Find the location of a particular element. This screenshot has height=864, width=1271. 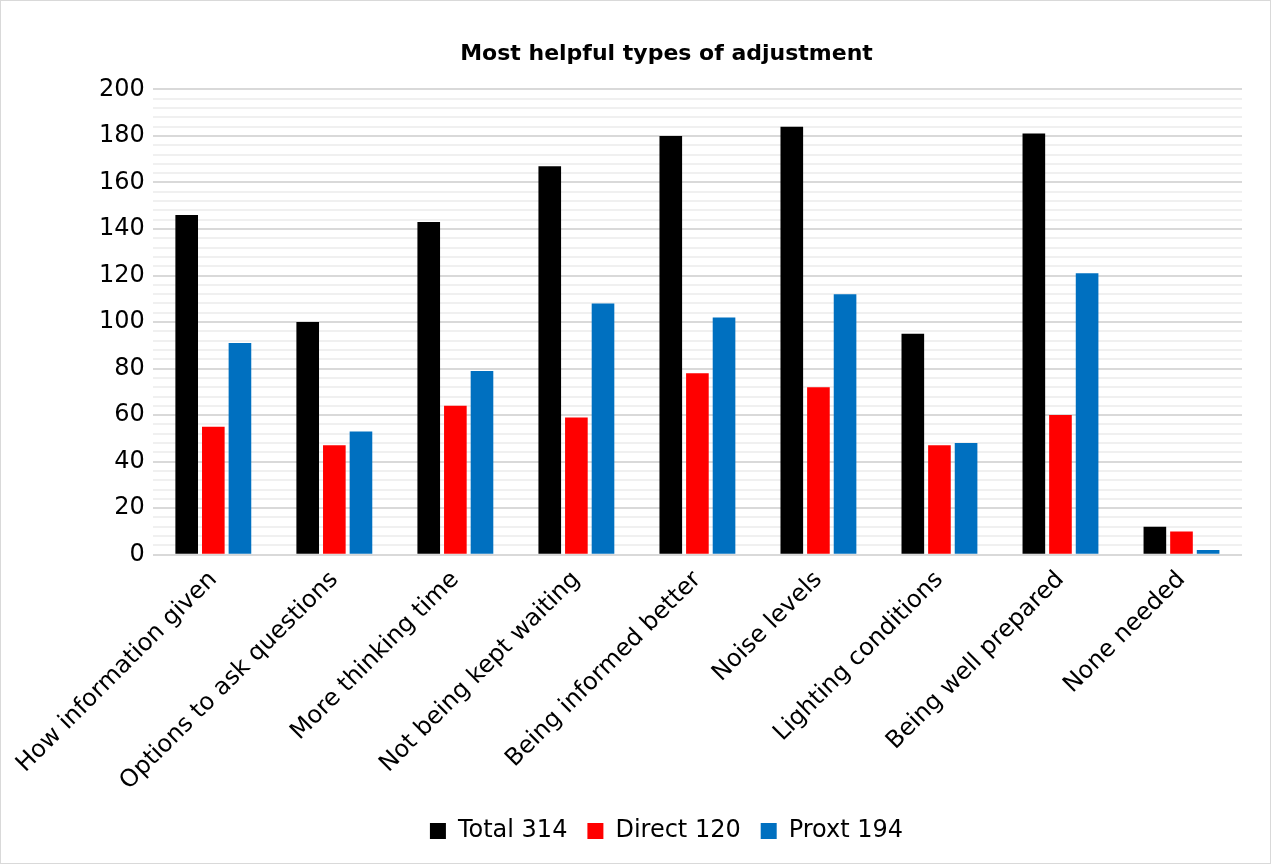

y-tick-label: 40 is located at coordinates (129, 459).